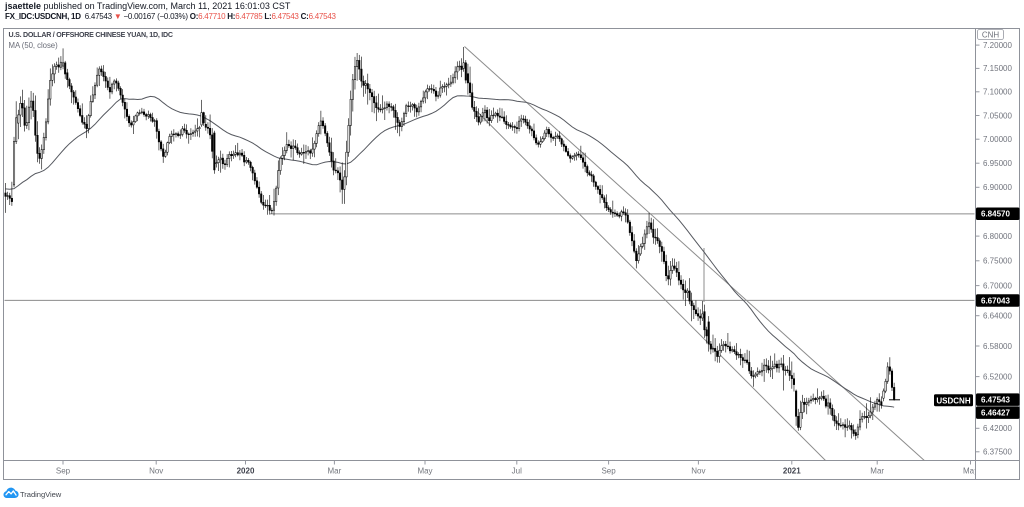 This screenshot has width=1024, height=507. Describe the element at coordinates (995, 214) in the screenshot. I see `svg-text: 6.84570` at that location.